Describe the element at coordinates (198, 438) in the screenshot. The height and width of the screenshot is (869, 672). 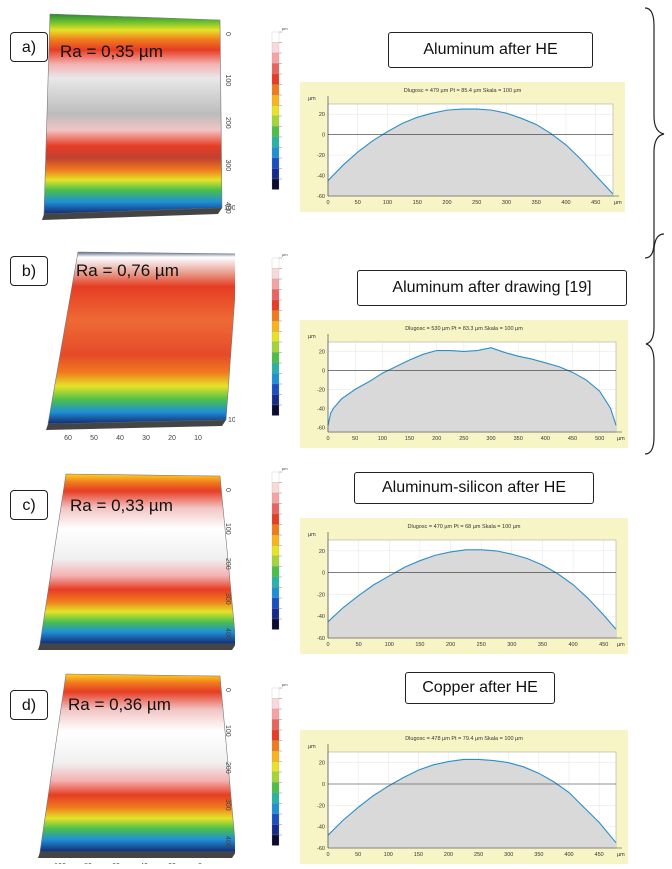
I see `map-tick-bottom: 10` at that location.